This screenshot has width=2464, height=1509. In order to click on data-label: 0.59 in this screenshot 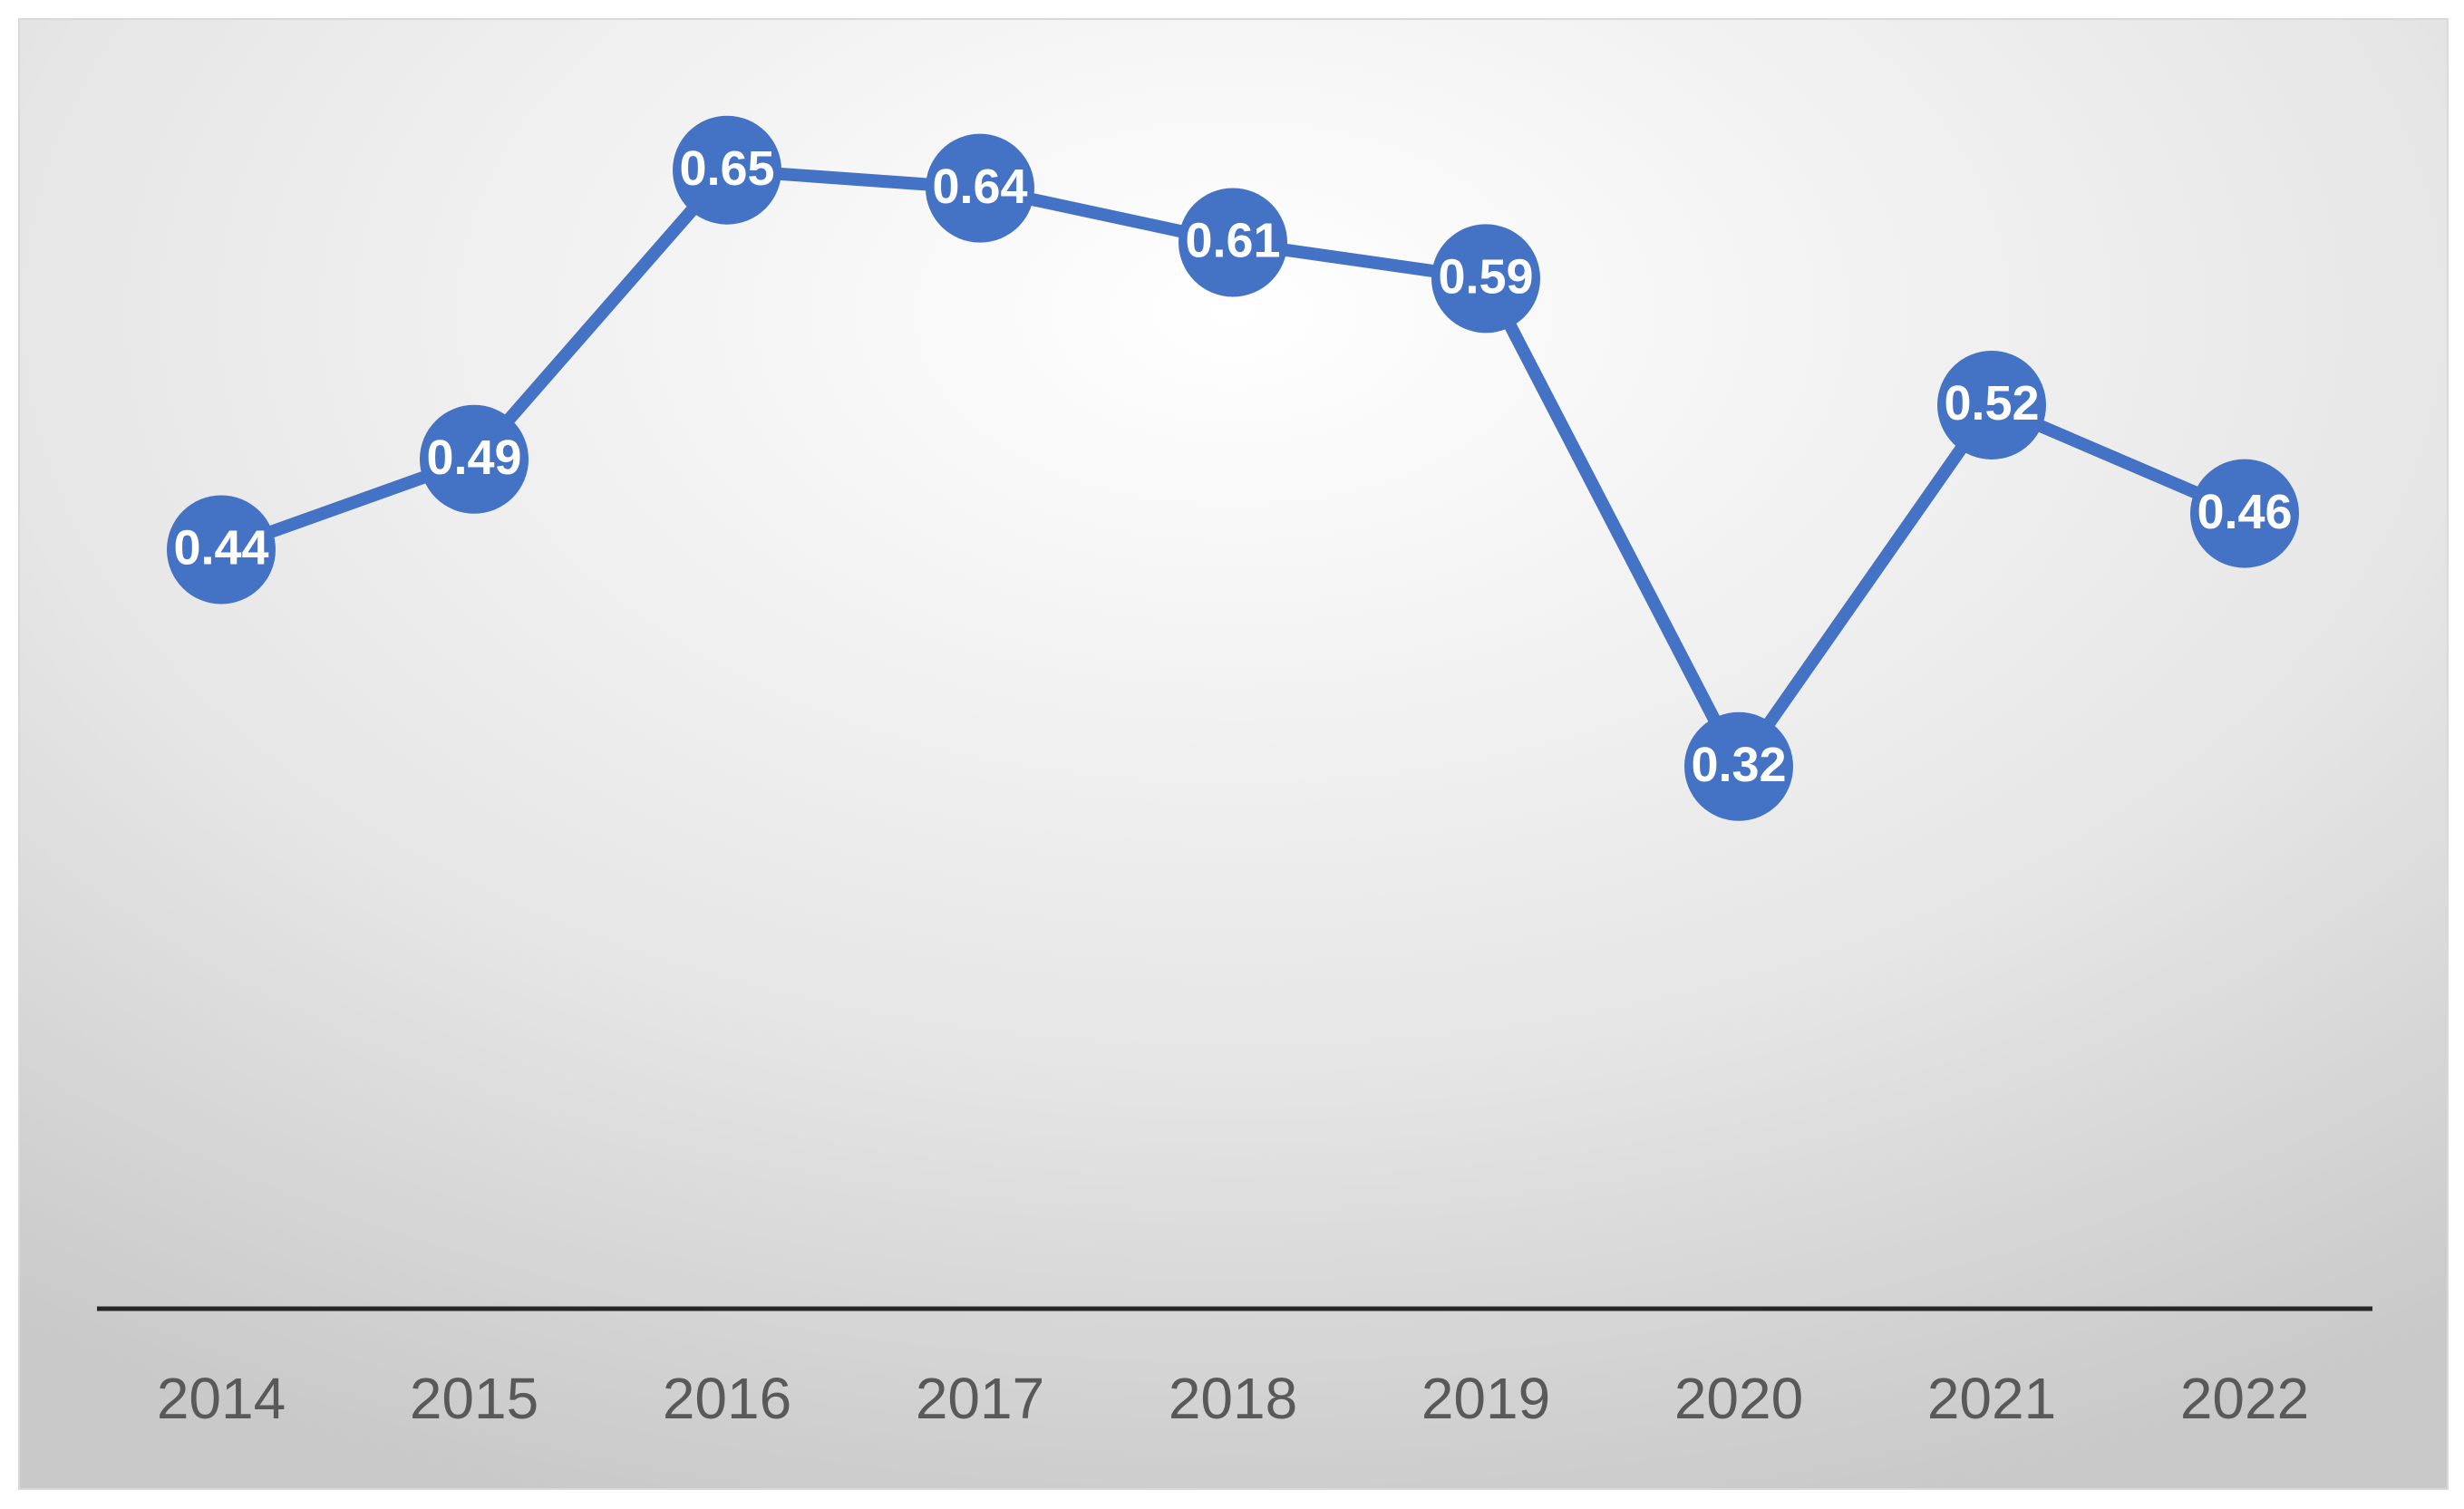, I will do `click(1485, 277)`.